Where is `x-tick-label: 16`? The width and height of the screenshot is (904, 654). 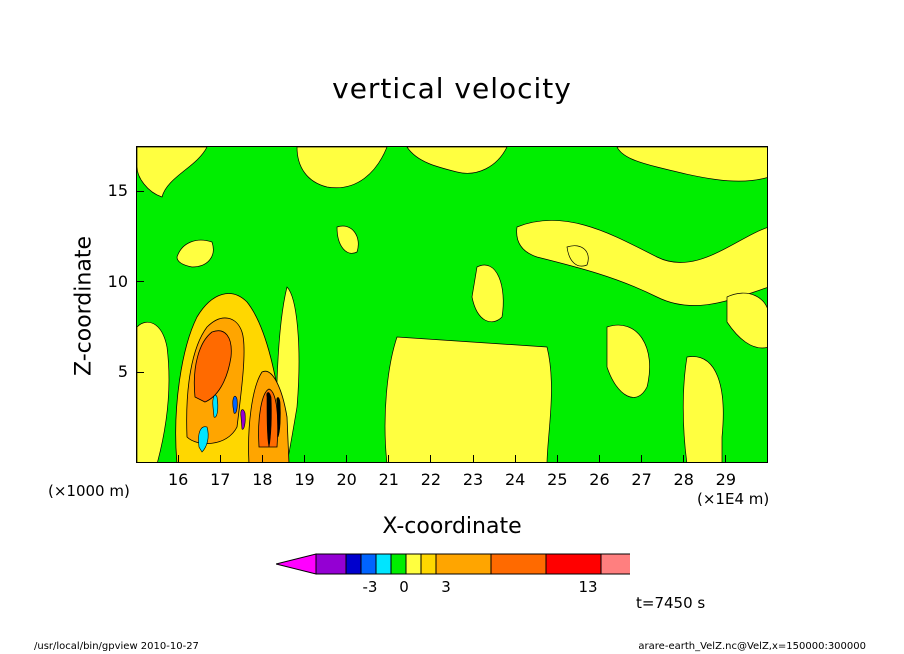
x-tick-label: 16 is located at coordinates (178, 479).